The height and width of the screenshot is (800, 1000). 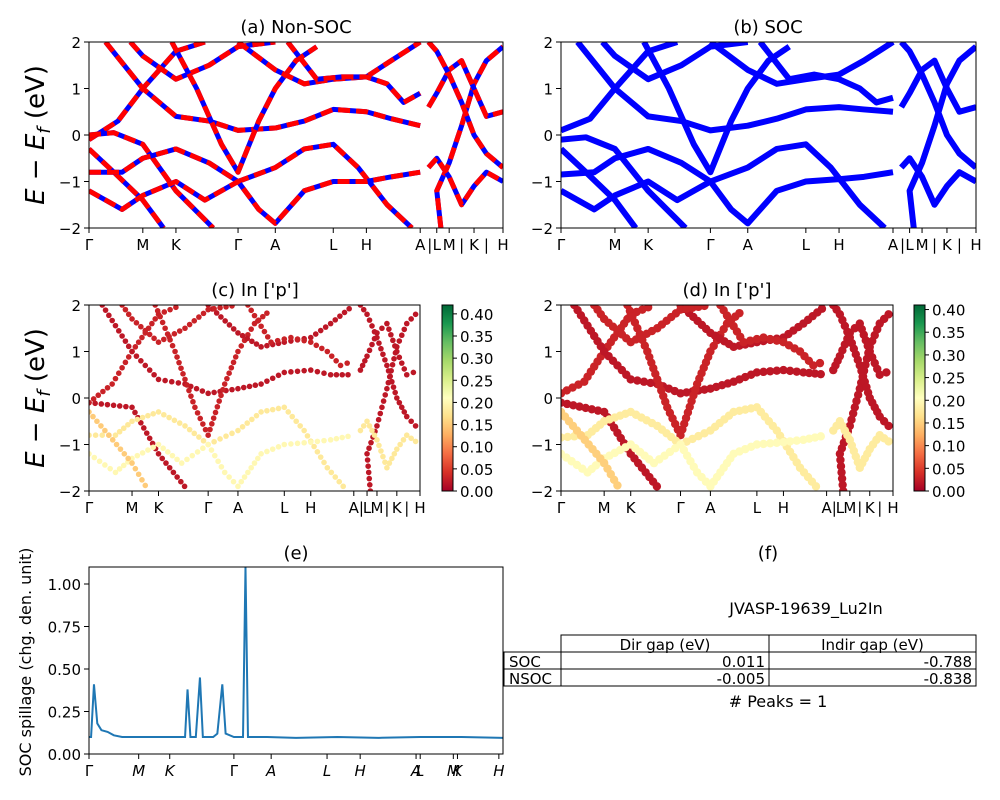 I want to click on table-row-label: NSOC, so click(x=530, y=679).